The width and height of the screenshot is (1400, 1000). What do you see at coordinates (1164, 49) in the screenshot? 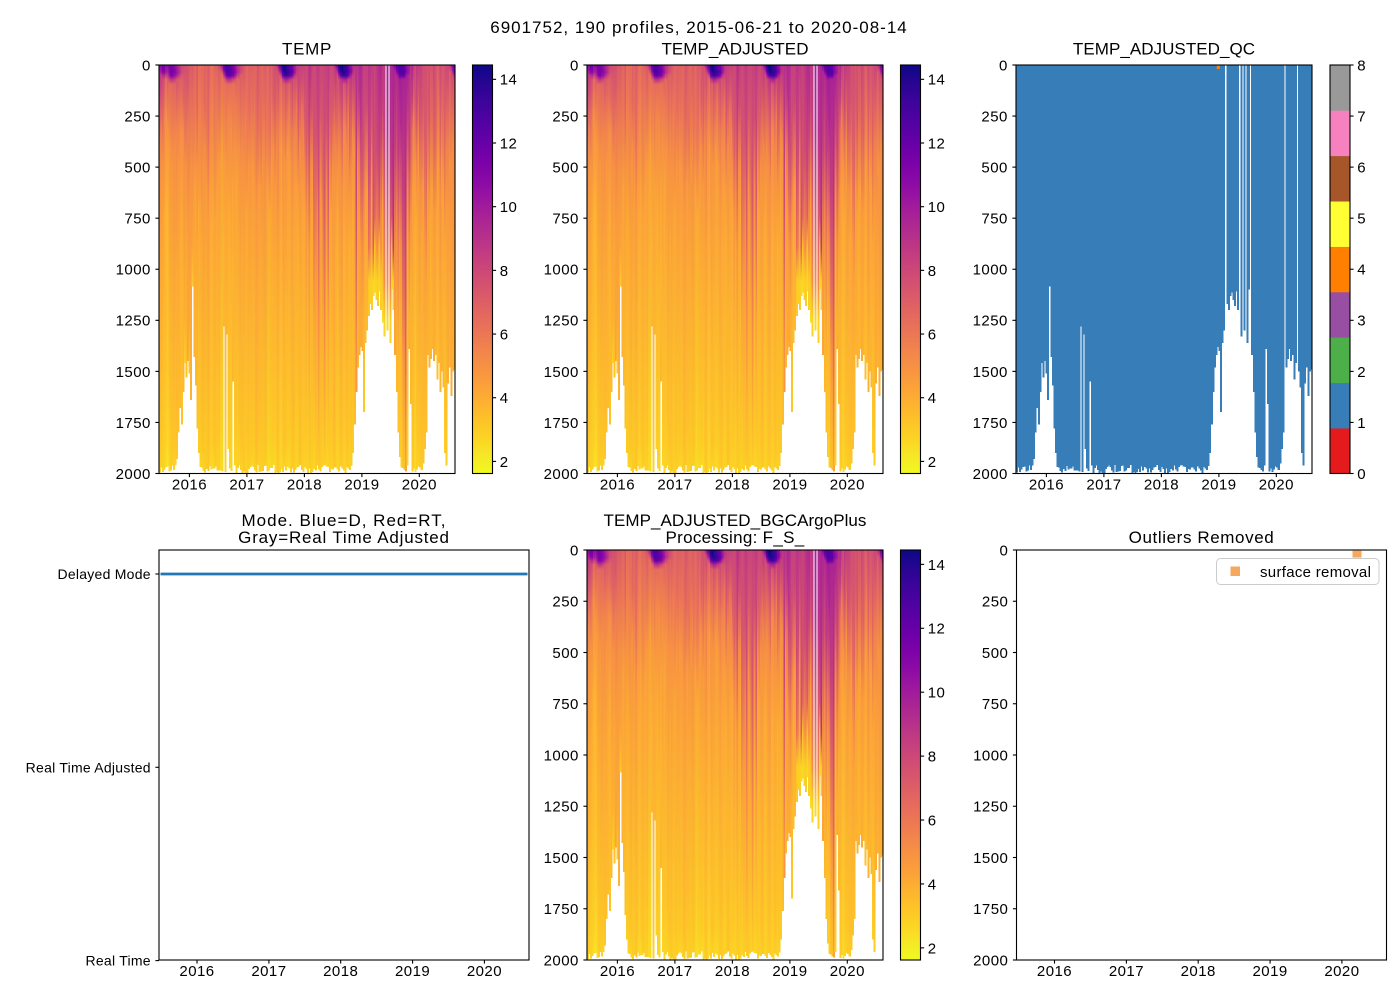
I see `svg-text: TEMP_ADJUSTED_QC` at bounding box center [1164, 49].